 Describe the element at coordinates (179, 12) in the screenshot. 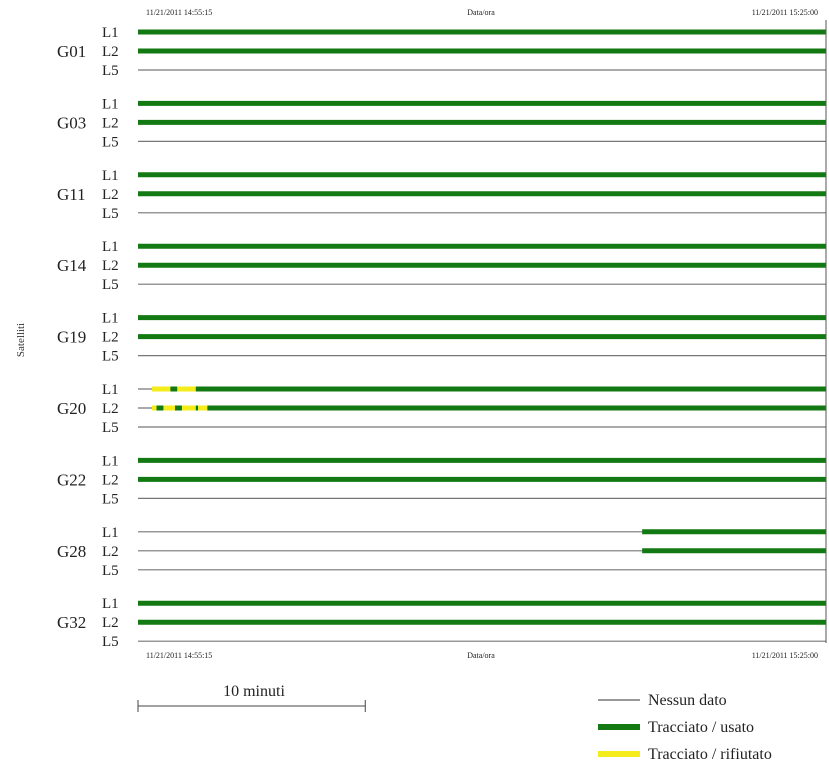

I see `top-start-time: 11/21/2011 14:55:15` at that location.